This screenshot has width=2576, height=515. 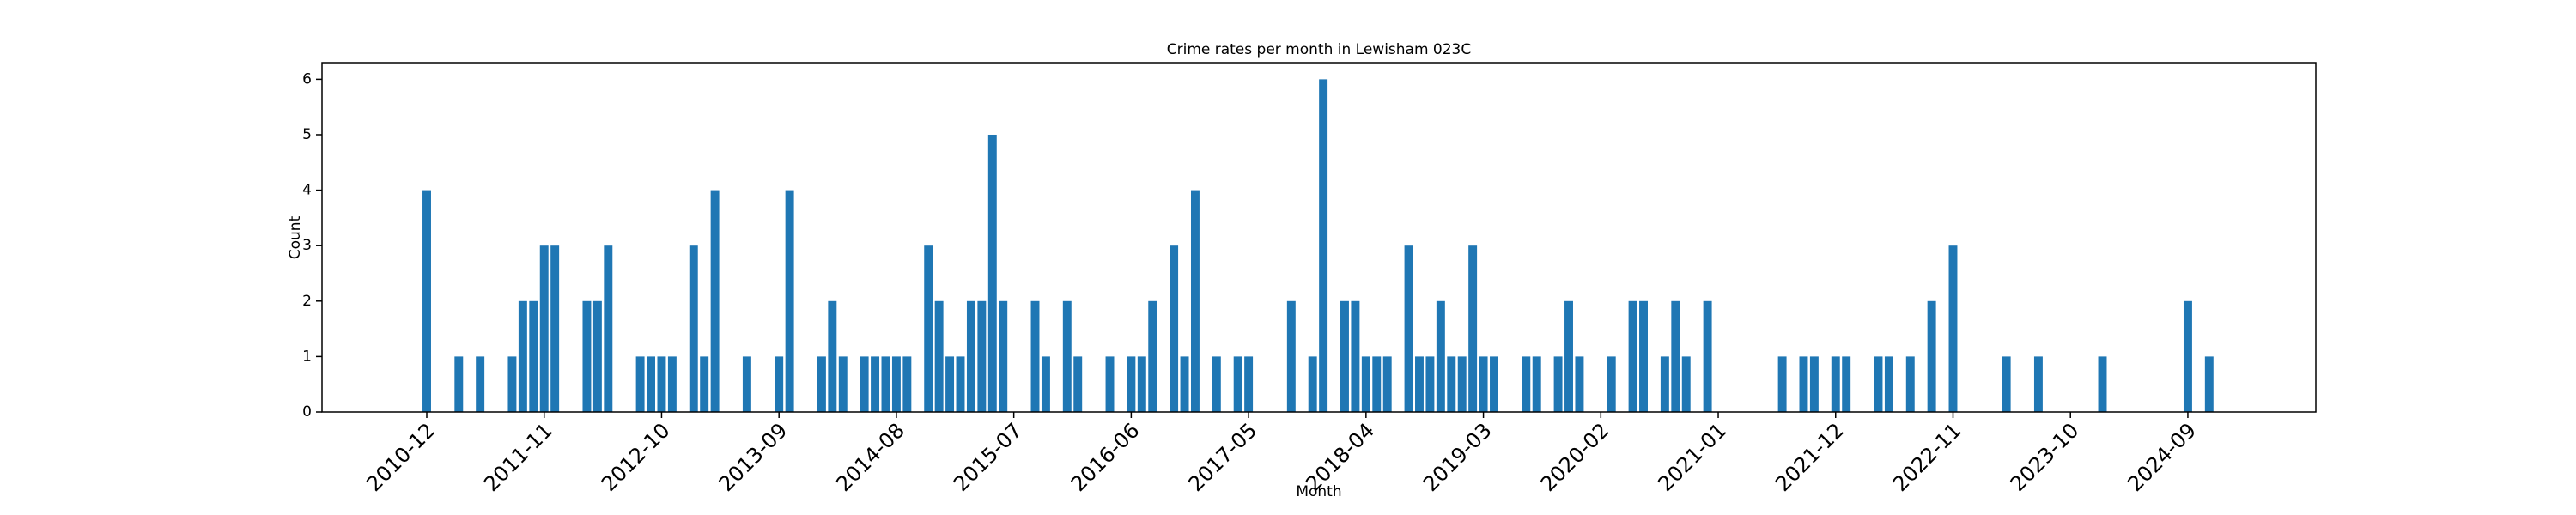 What do you see at coordinates (636, 457) in the screenshot?
I see `x-tick-label: 2012-10` at bounding box center [636, 457].